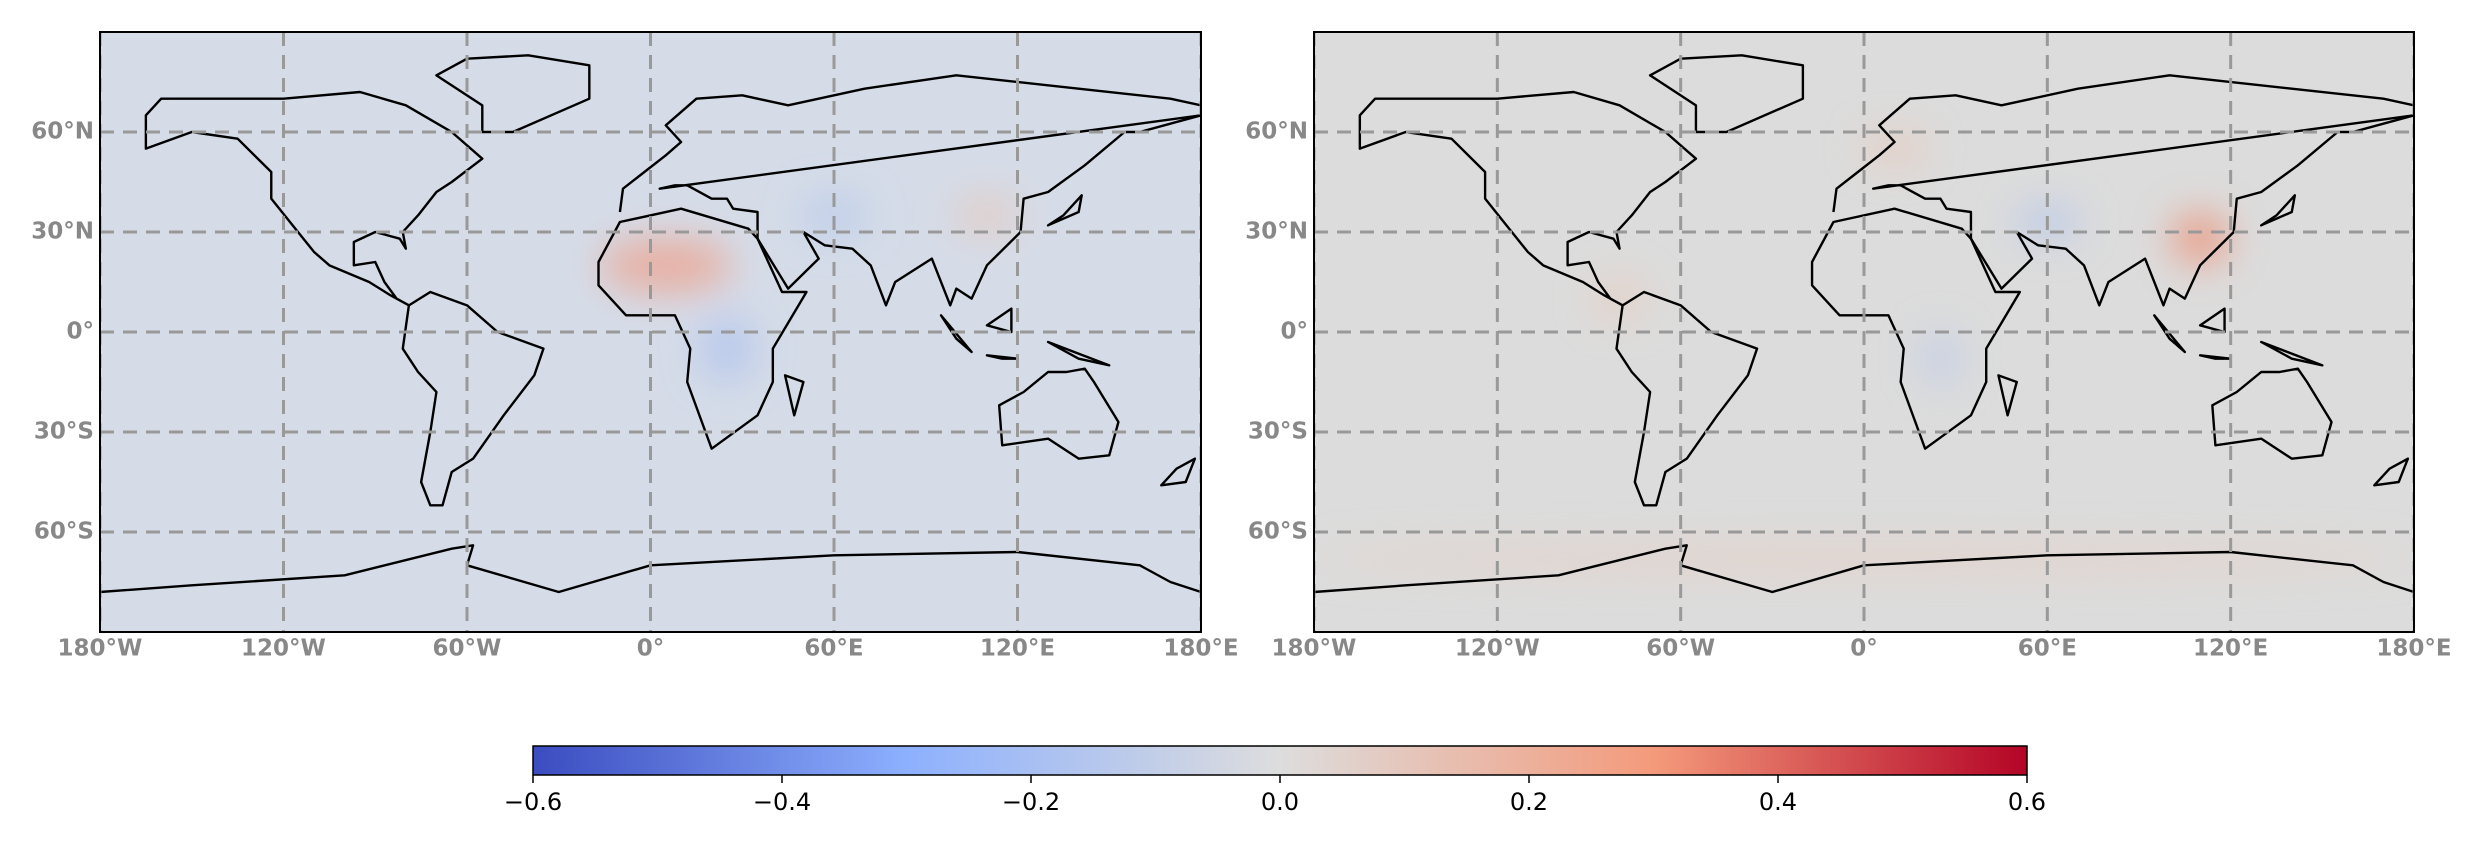 Image resolution: width=2488 pixels, height=843 pixels. Describe the element at coordinates (2027, 802) in the screenshot. I see `colorbar-tick-label: 0.6` at that location.